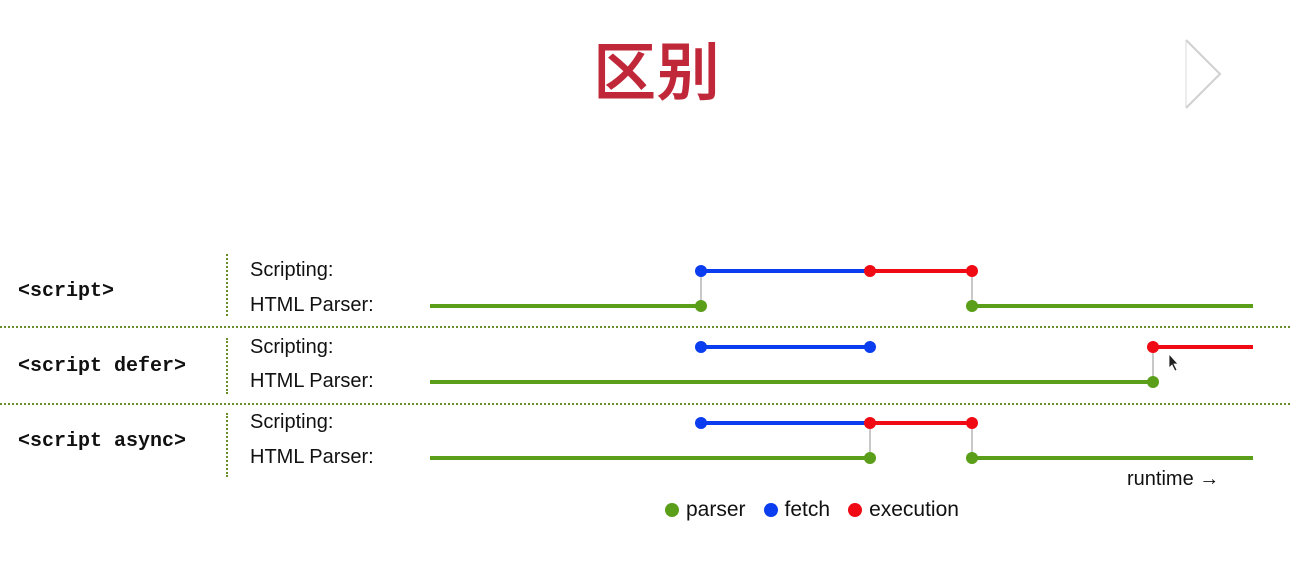 The image size is (1315, 577). What do you see at coordinates (672, 510) in the screenshot?
I see `parser-legend-dot-icon` at bounding box center [672, 510].